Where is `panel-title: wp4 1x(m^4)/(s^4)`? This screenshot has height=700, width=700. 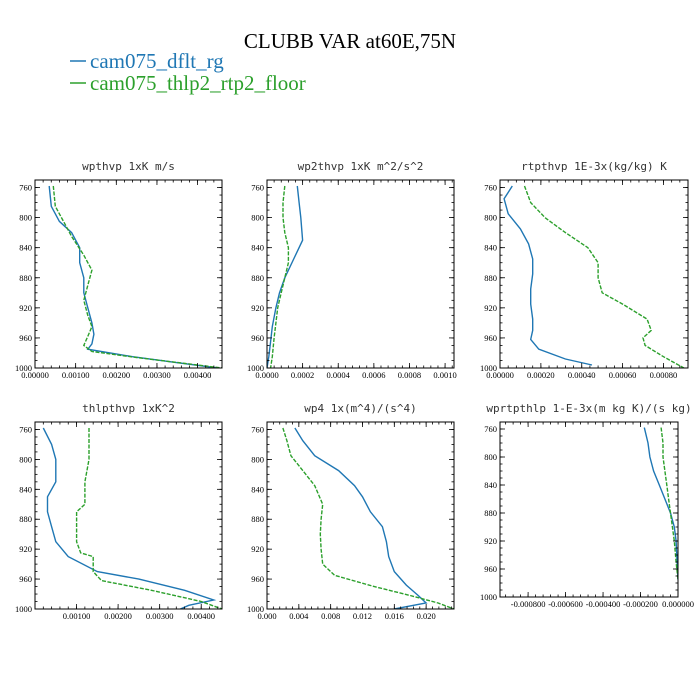
panel-title: wp4 1x(m^4)/(s^4) is located at coordinates (360, 408).